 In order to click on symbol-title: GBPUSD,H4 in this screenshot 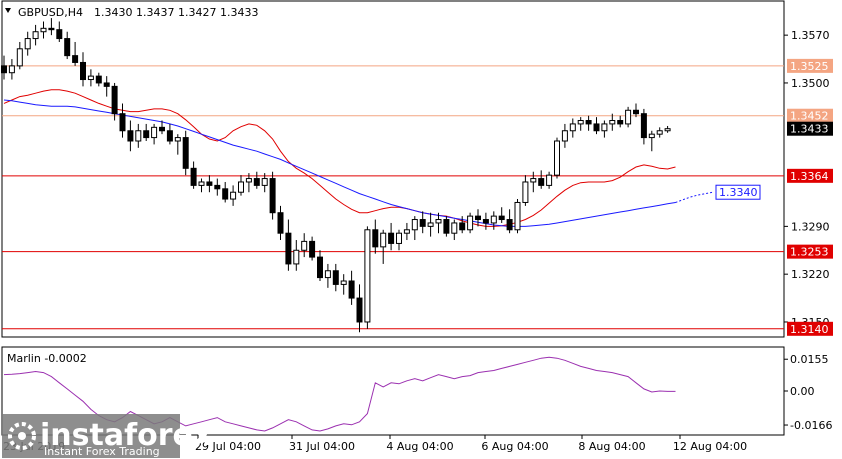, I will do `click(50, 12)`.